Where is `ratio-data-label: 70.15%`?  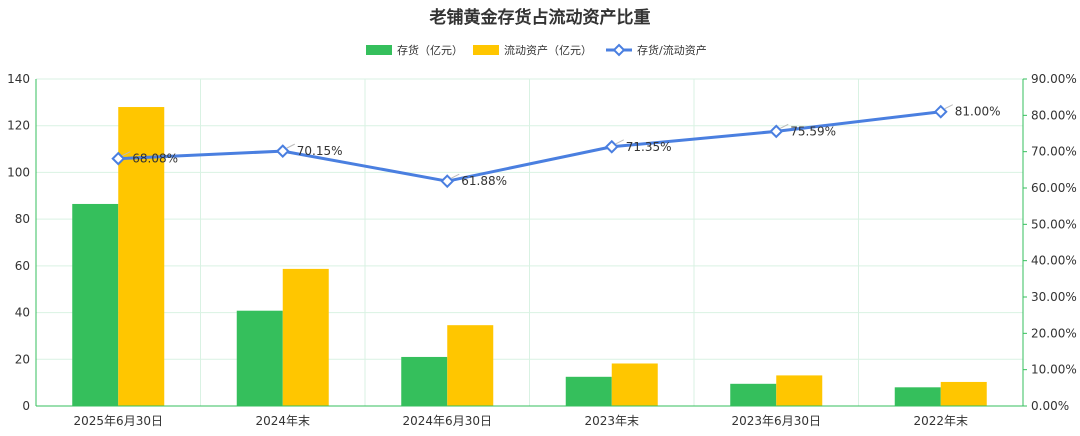
ratio-data-label: 70.15% is located at coordinates (320, 151).